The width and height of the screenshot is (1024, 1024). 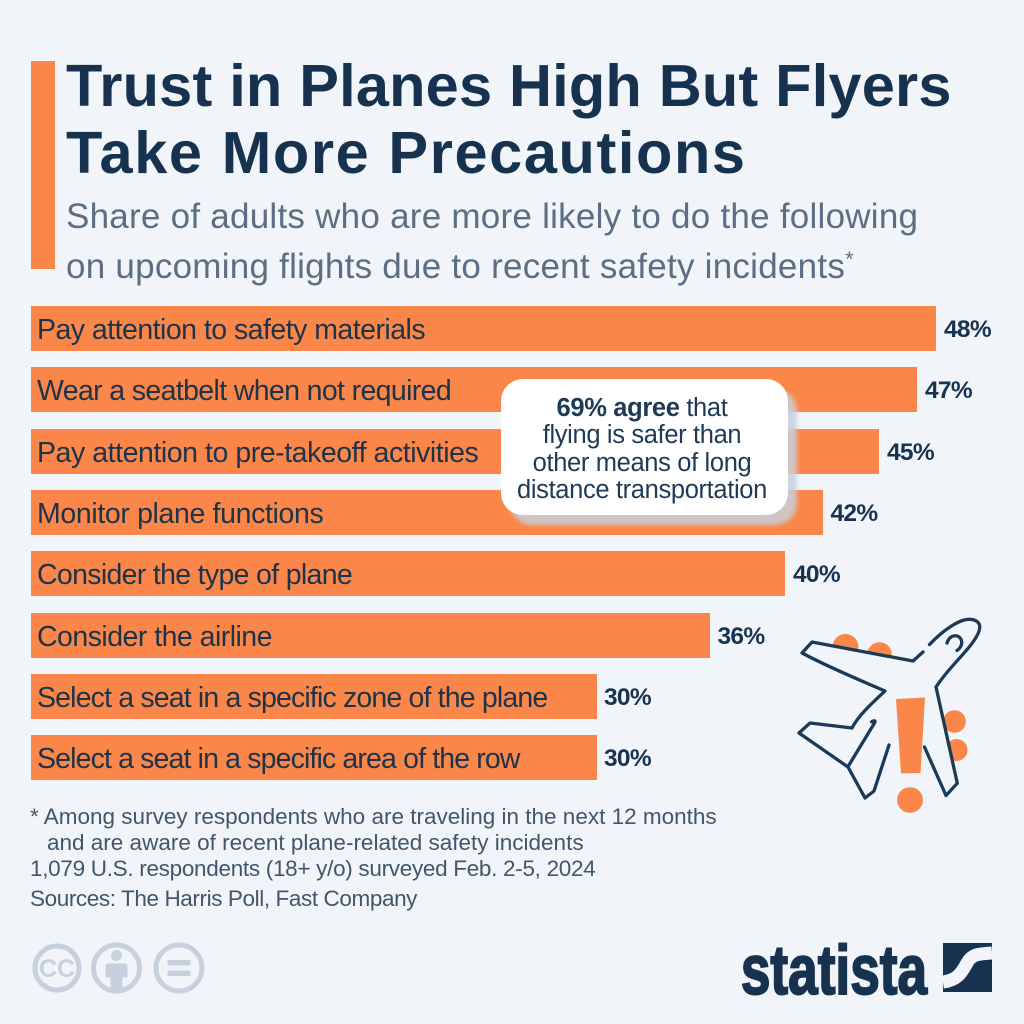 I want to click on svg-text: CC, so click(x=57, y=969).